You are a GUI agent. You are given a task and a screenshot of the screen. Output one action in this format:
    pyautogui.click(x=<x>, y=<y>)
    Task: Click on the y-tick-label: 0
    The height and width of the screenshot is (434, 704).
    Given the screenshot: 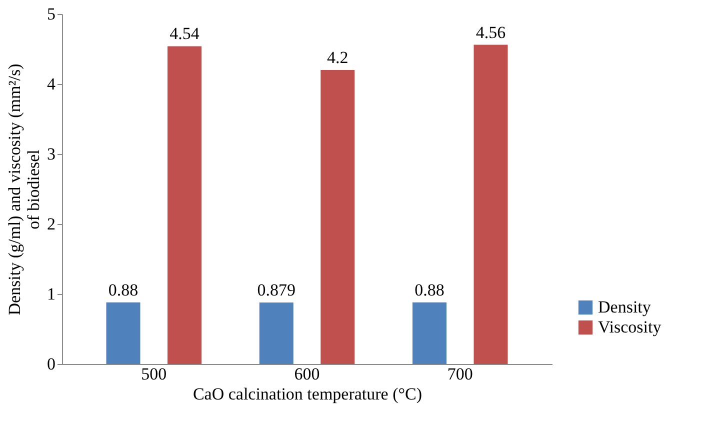 What is the action you would take?
    pyautogui.click(x=51, y=364)
    